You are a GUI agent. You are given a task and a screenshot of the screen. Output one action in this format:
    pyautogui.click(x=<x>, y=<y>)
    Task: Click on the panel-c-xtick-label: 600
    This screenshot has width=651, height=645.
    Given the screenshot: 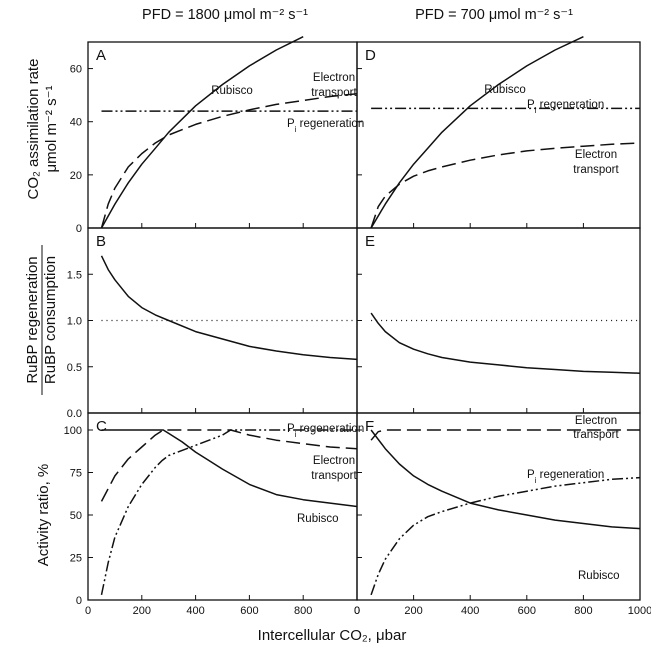 What is the action you would take?
    pyautogui.click(x=249, y=611)
    